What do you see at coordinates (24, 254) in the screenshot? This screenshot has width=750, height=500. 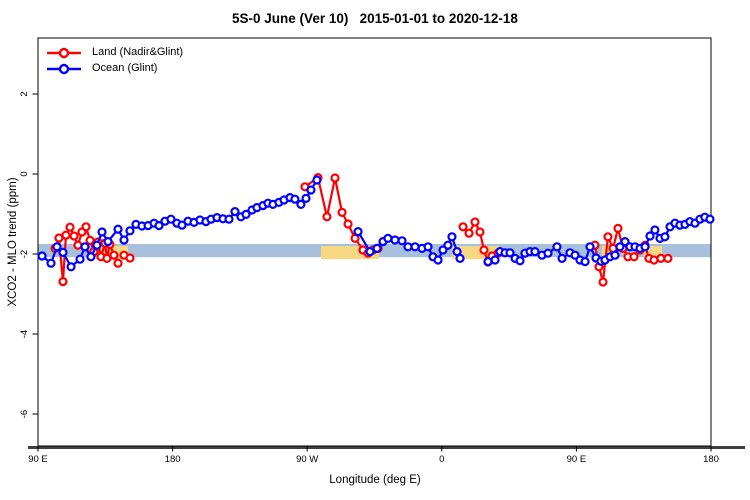 I see `y-tick-label: -2` at bounding box center [24, 254].